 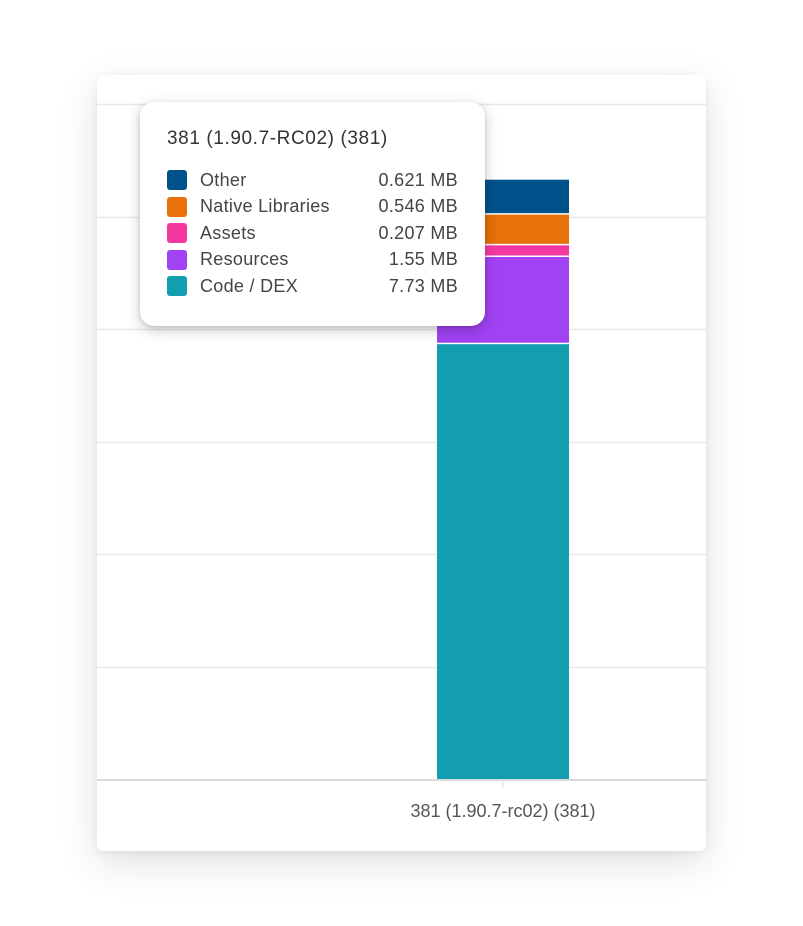 What do you see at coordinates (418, 179) in the screenshot?
I see `tooltip-series-value: 0.621 MB` at bounding box center [418, 179].